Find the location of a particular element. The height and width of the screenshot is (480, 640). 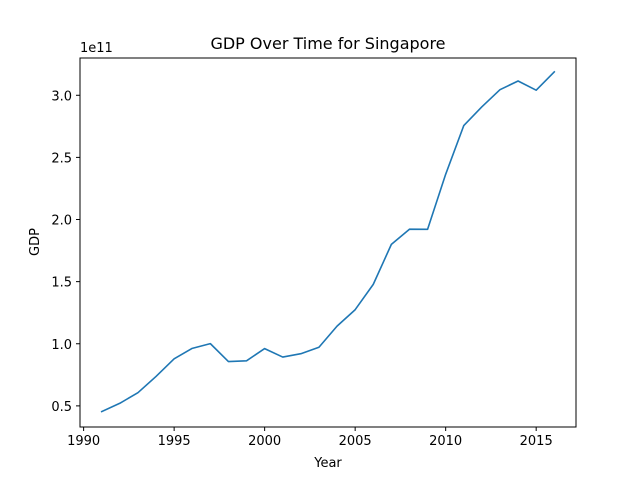

y-tick-label: 3.0 is located at coordinates (61, 96).